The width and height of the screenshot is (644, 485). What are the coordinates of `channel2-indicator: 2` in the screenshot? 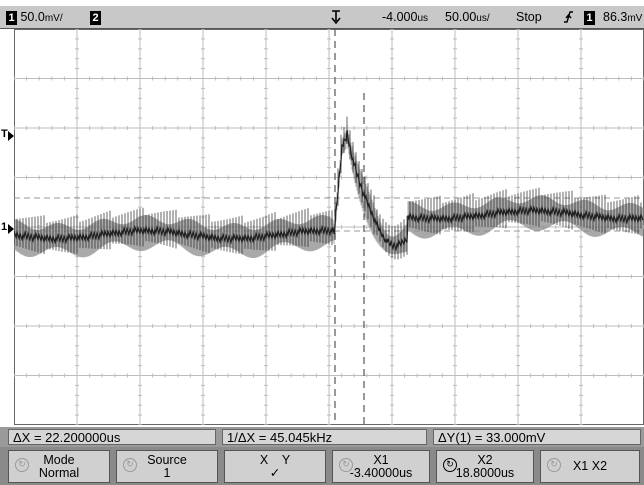 It's located at (95, 17).